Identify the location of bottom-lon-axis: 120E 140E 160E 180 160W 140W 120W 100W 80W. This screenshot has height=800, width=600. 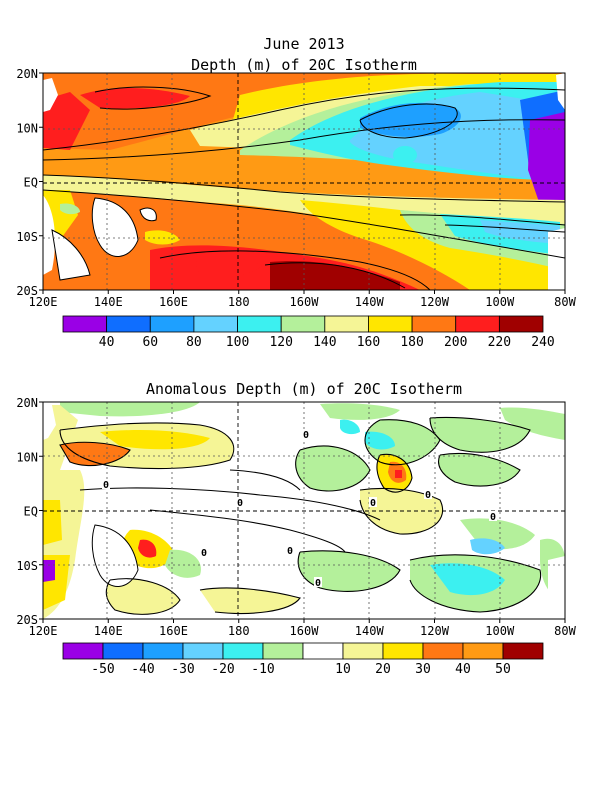
(303, 628).